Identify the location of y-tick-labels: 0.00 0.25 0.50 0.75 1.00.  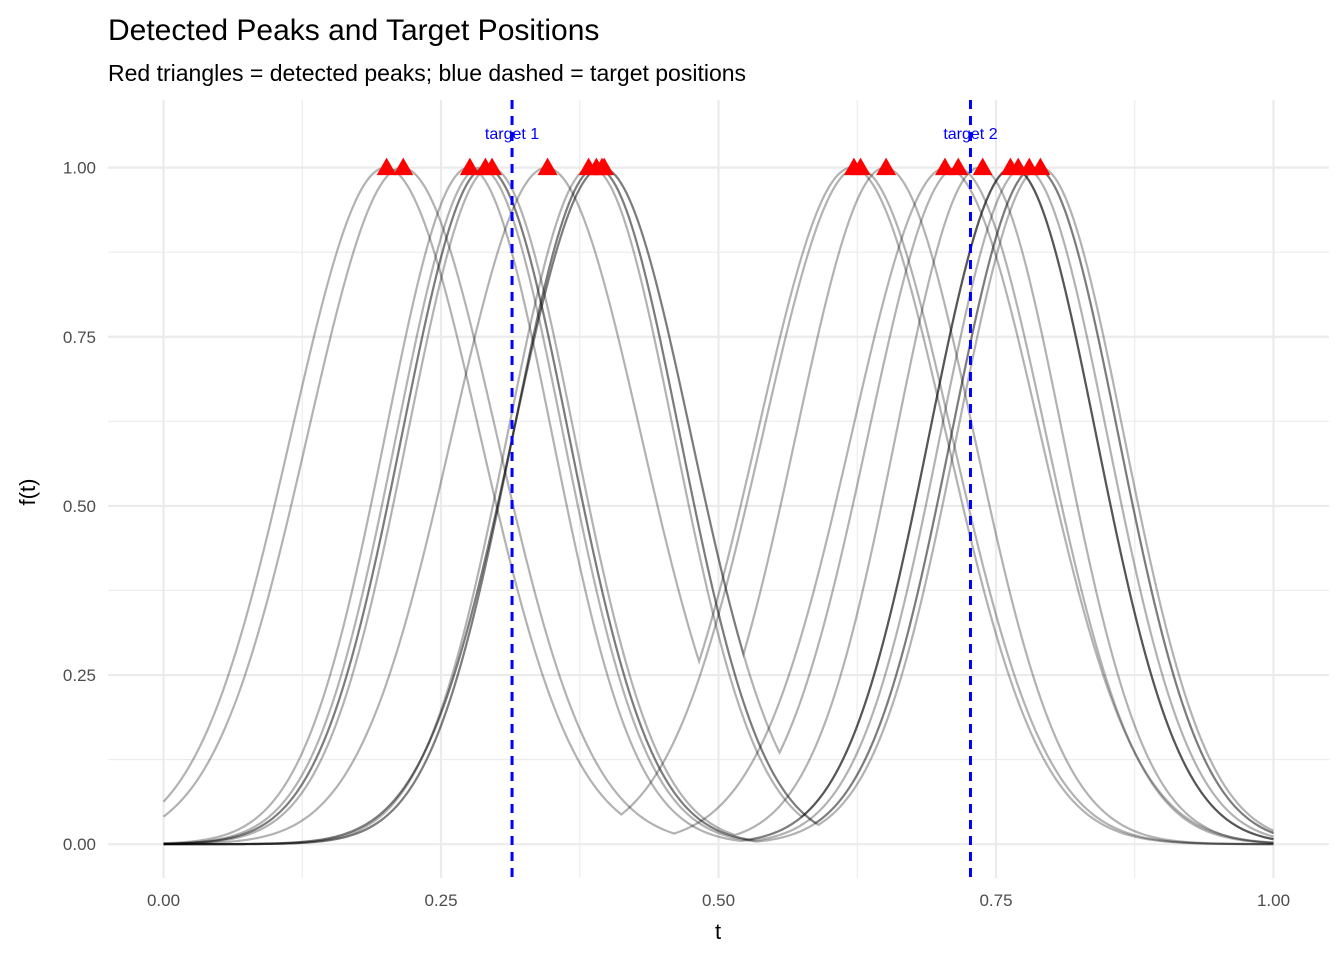
(79, 507).